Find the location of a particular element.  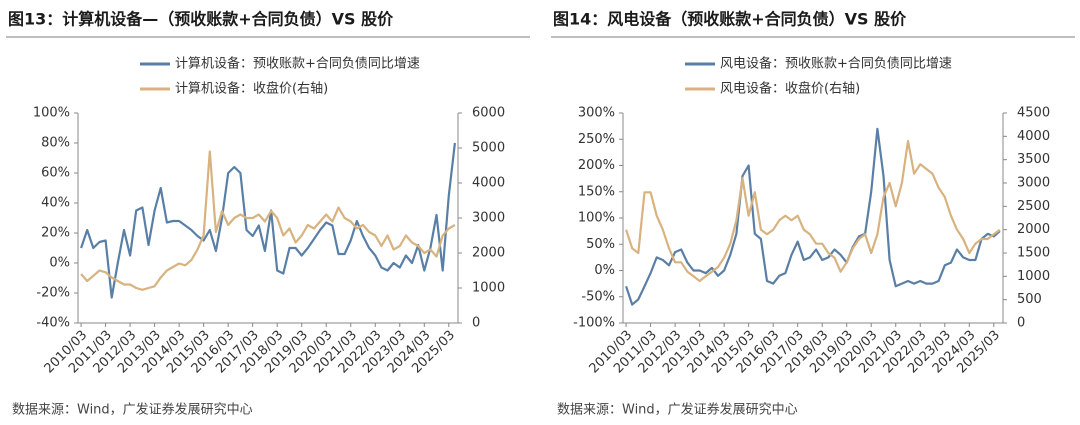

y2-tick-label: 2500 is located at coordinates (1033, 206).